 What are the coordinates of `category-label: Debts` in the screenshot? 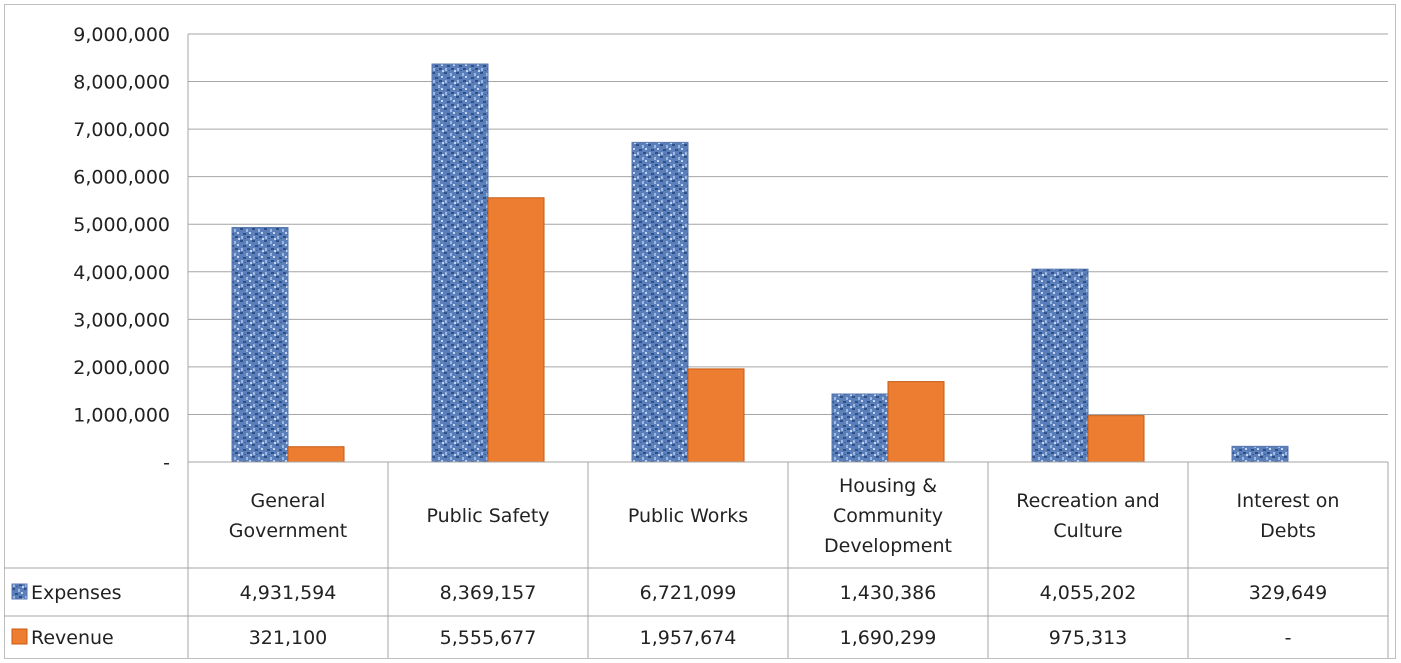 It's located at (1288, 531).